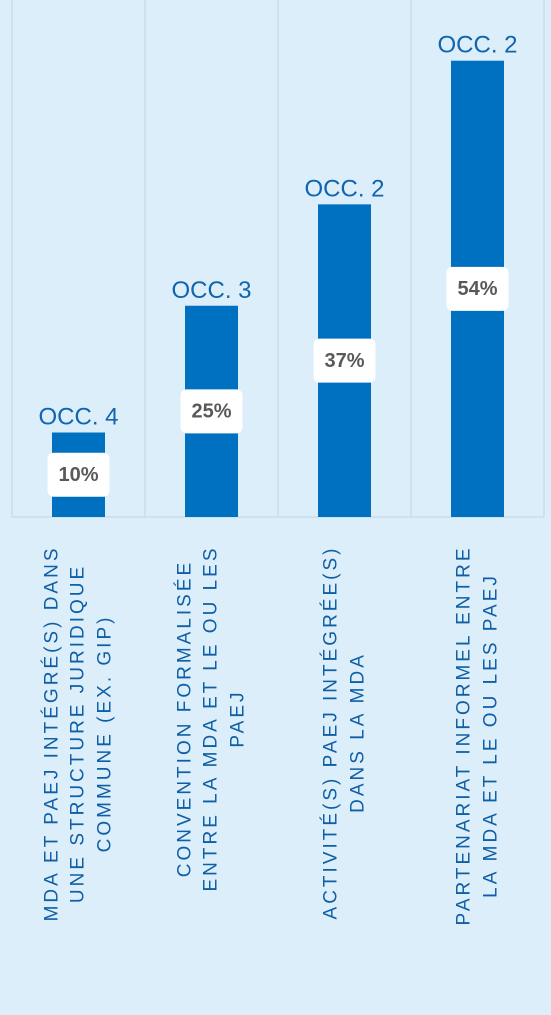 This screenshot has width=551, height=1015. I want to click on annotation: OCC. 4, so click(78, 417).